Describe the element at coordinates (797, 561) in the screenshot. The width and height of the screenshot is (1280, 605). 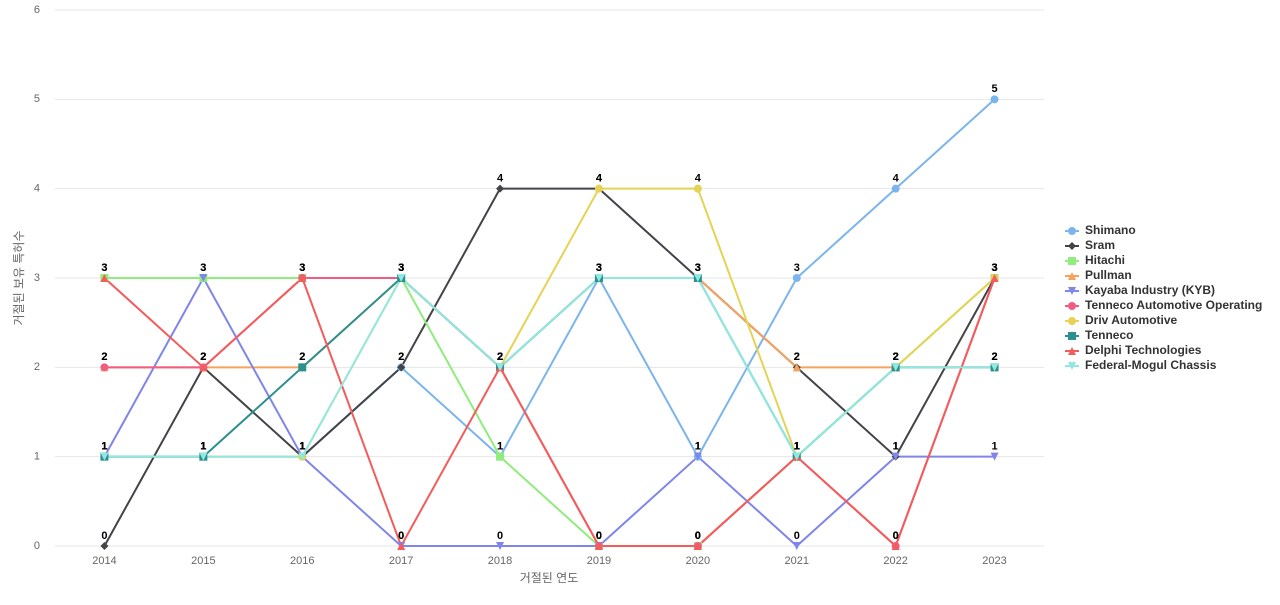
I see `x-tick-label: 2021` at that location.